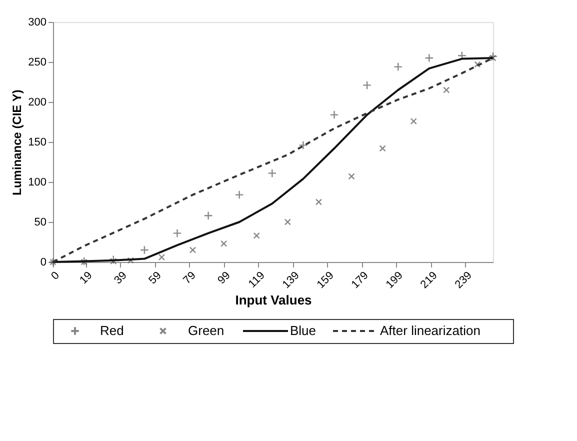 This screenshot has width=577, height=441. Describe the element at coordinates (37, 22) in the screenshot. I see `y-tick-label: 300` at that location.